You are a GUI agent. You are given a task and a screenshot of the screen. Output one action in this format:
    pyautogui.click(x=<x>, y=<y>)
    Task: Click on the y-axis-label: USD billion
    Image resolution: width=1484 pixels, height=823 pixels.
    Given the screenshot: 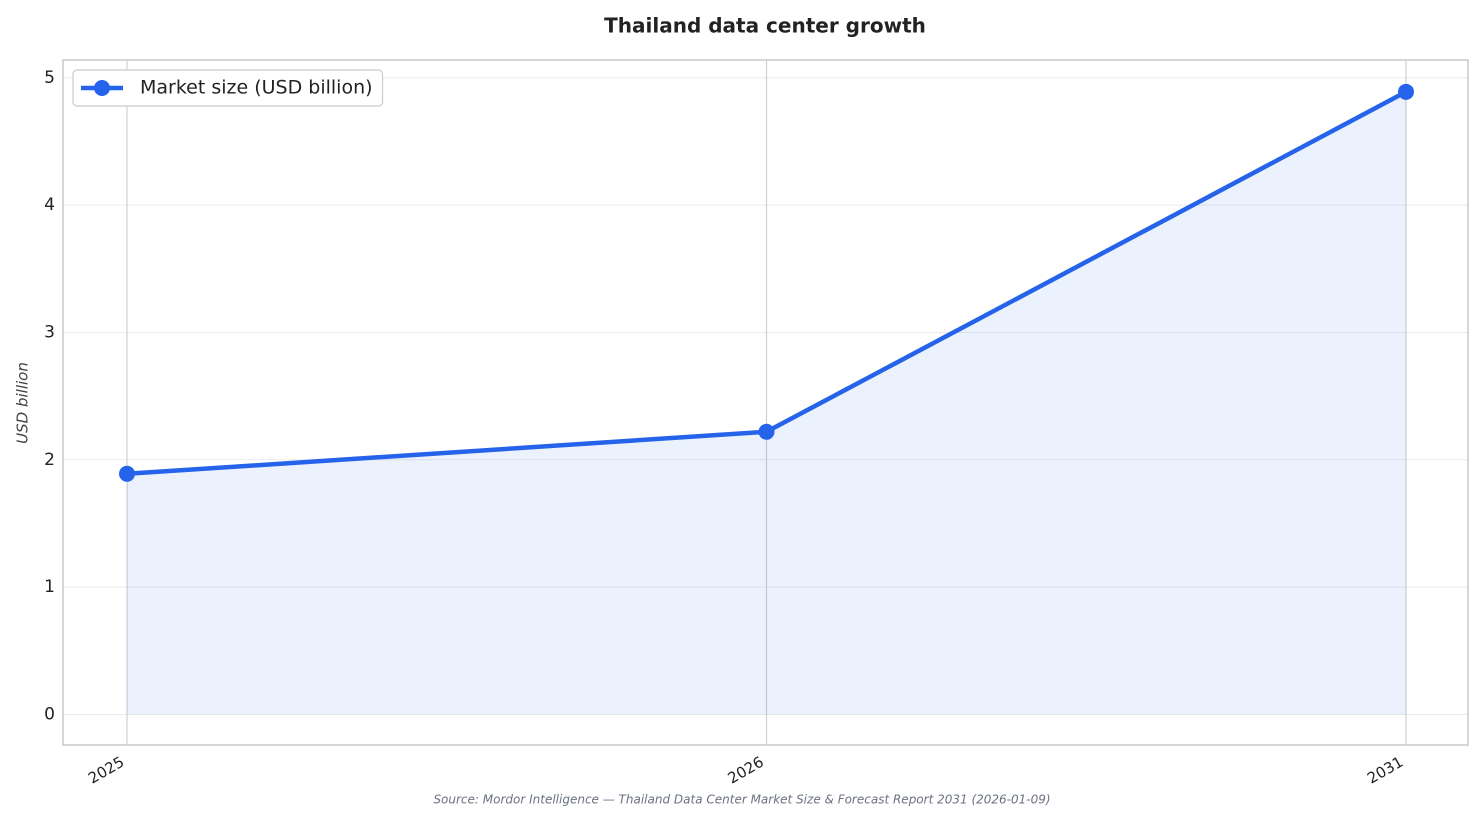 What is the action you would take?
    pyautogui.click(x=23, y=403)
    